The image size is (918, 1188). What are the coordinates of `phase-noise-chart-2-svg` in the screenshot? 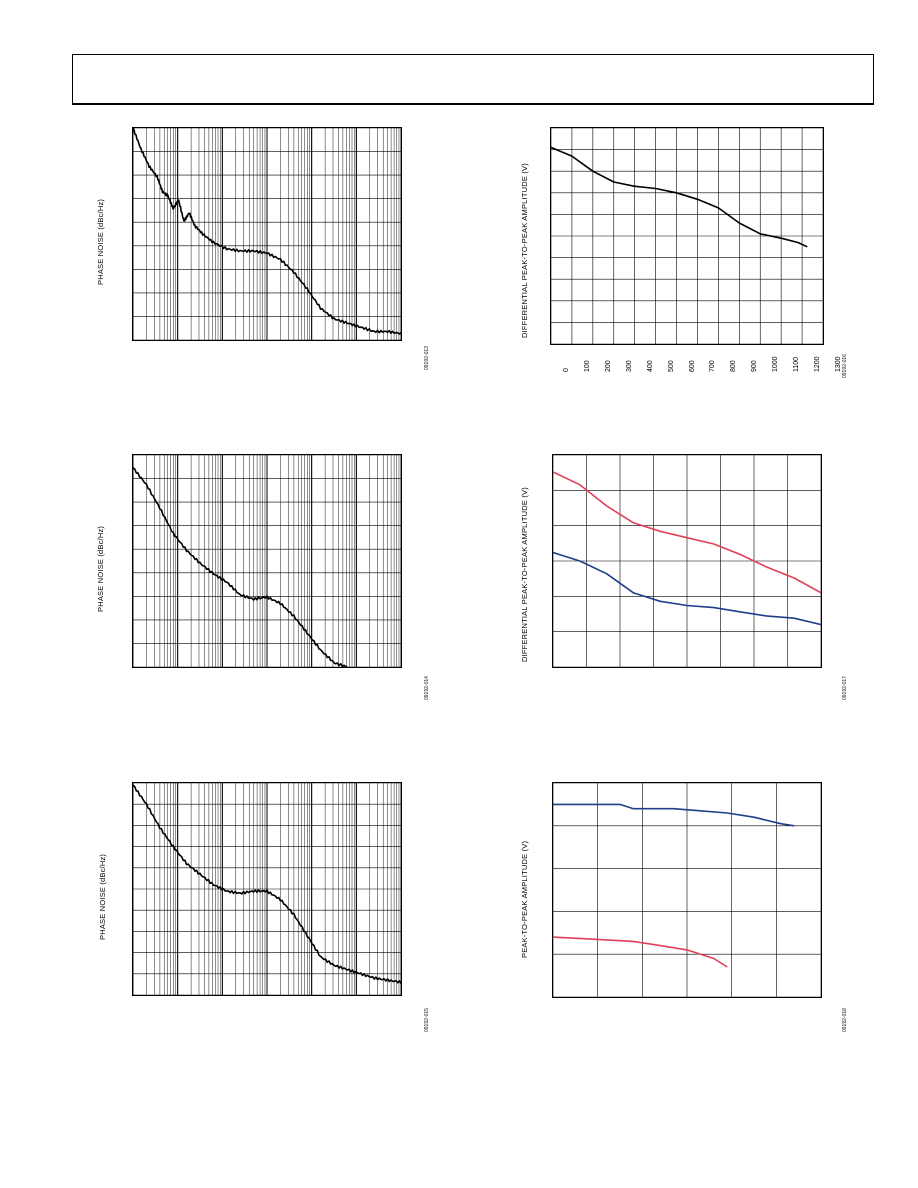 It's located at (267, 561).